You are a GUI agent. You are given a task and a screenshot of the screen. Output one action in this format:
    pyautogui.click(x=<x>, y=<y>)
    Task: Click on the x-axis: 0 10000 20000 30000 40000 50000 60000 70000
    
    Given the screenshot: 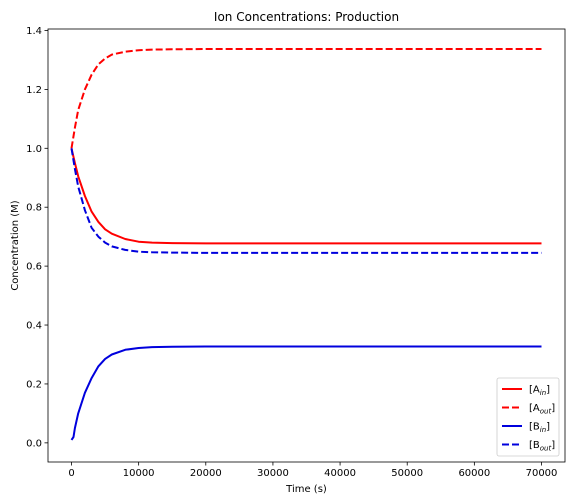 What is the action you would take?
    pyautogui.click(x=312, y=470)
    